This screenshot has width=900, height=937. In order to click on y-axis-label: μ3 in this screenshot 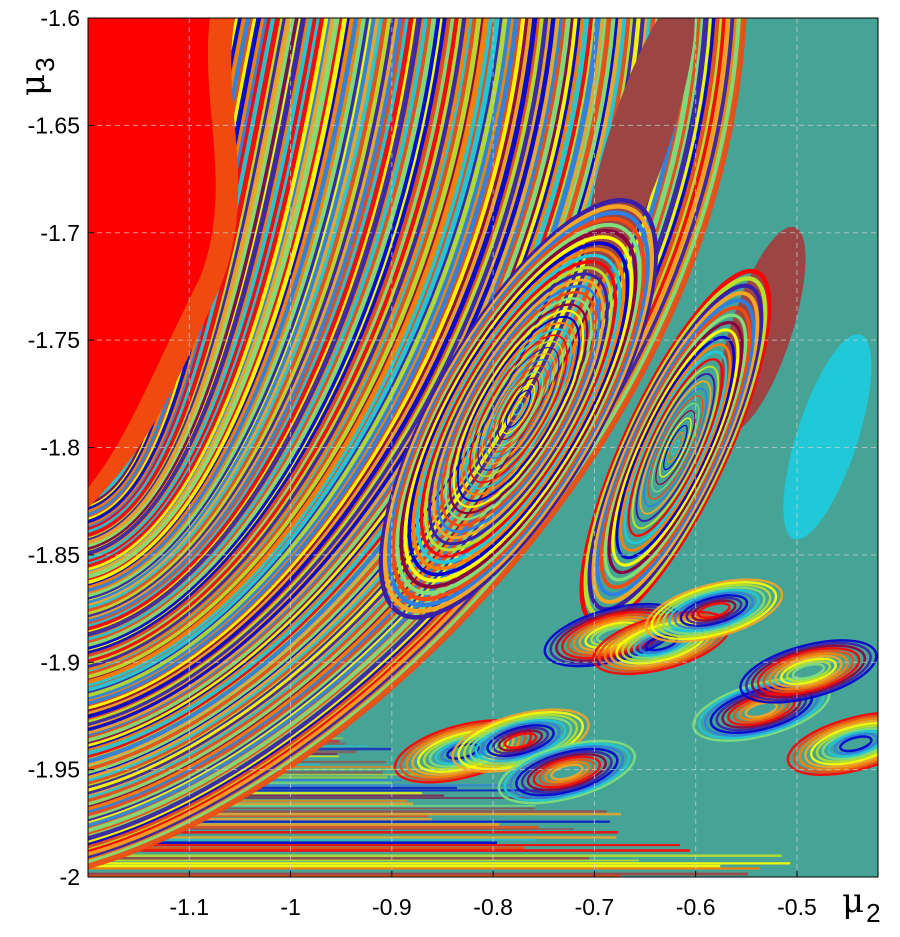, I will do `click(36, 76)`.